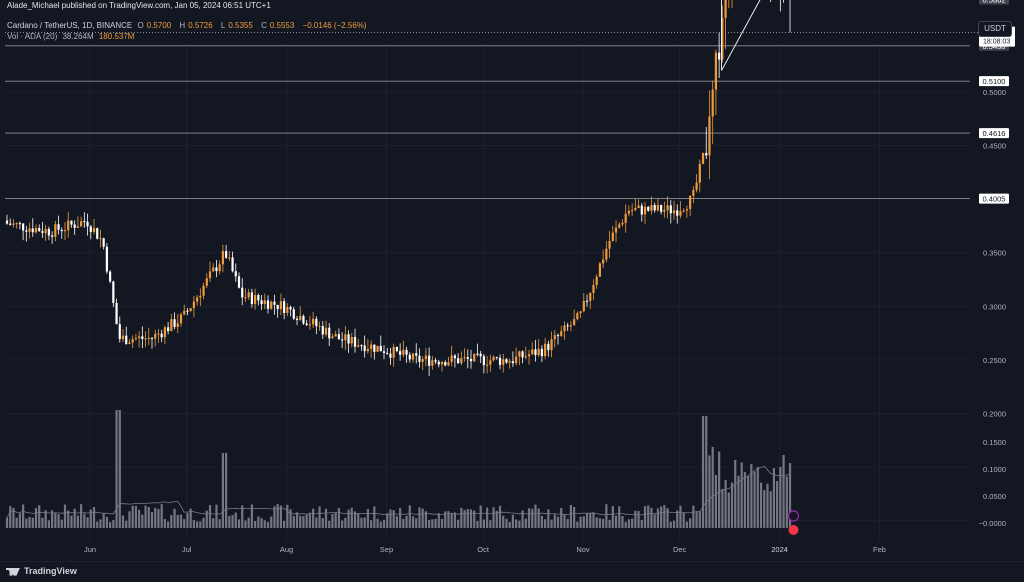  Describe the element at coordinates (994, 496) in the screenshot. I see `price-axis-tick-label: 0.0500` at that location.